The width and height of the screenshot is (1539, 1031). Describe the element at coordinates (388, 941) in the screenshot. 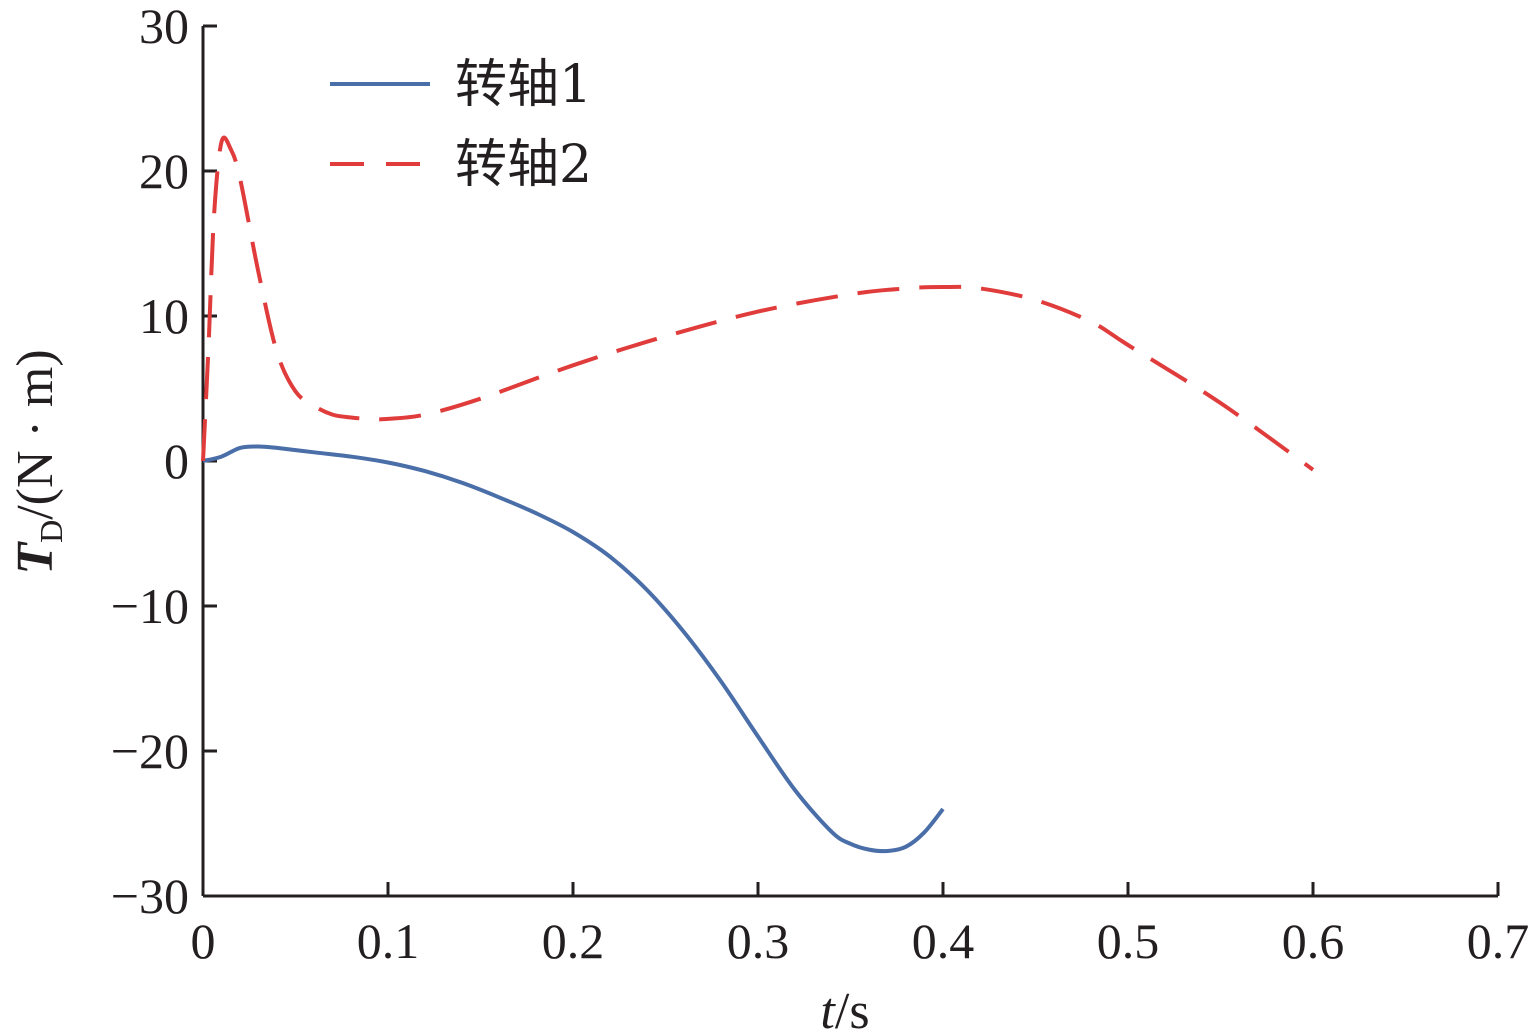

I see `x-tick-label: 0.1` at that location.